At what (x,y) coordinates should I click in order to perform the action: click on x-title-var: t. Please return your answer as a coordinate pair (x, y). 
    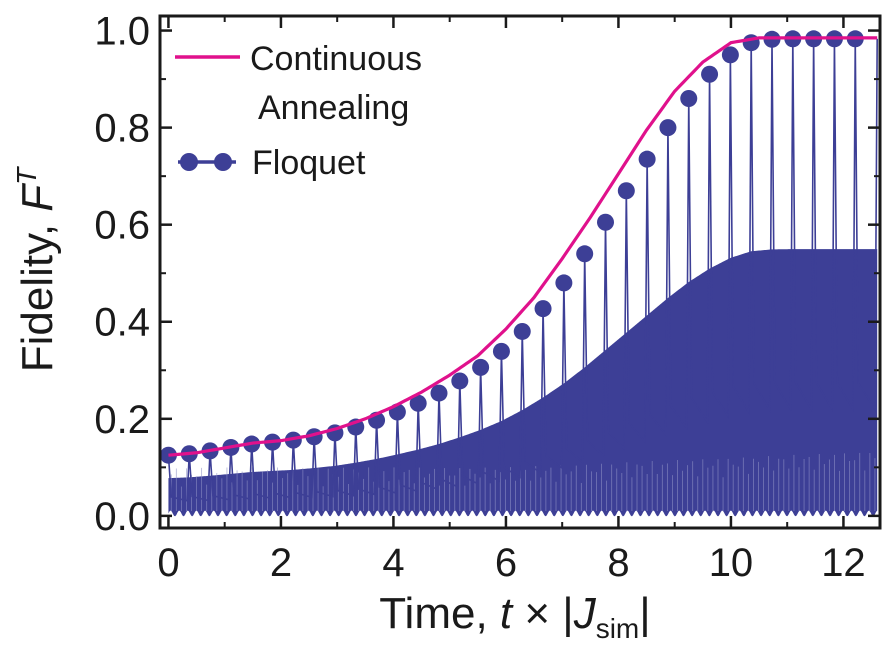
    Looking at the image, I should click on (507, 613).